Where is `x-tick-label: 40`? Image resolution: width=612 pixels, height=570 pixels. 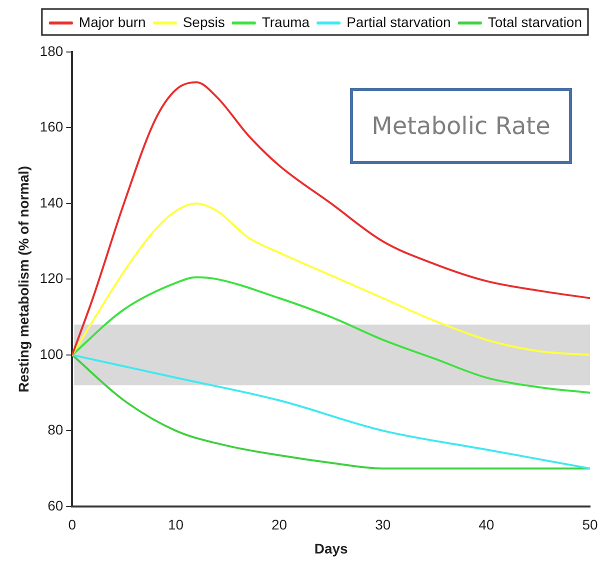 x-tick-label: 40 is located at coordinates (486, 524).